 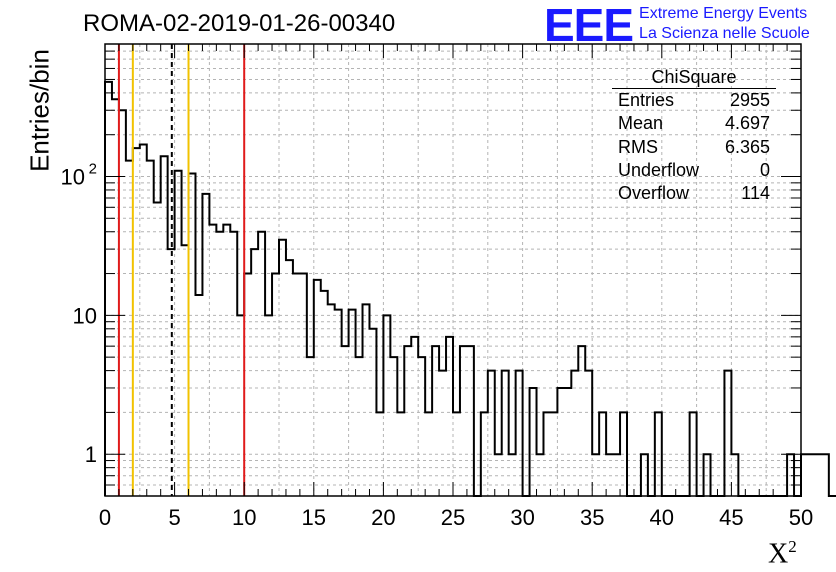 I want to click on logo-line-2: La Scienza nelle Scuole, so click(x=724, y=33).